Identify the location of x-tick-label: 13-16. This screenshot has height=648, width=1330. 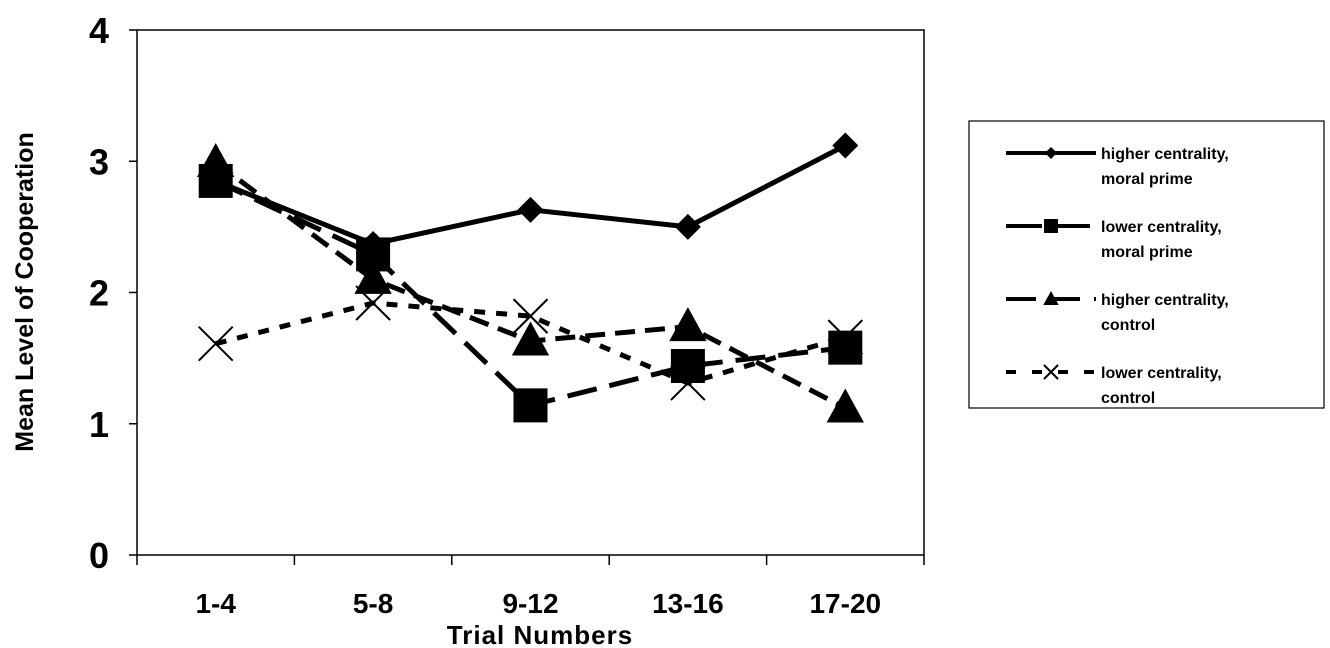
(688, 603).